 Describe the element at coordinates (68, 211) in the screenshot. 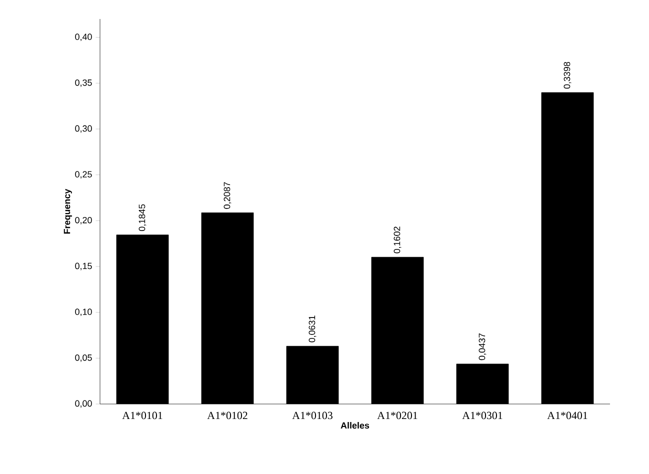

I see `y-axis-title: Frequency` at that location.